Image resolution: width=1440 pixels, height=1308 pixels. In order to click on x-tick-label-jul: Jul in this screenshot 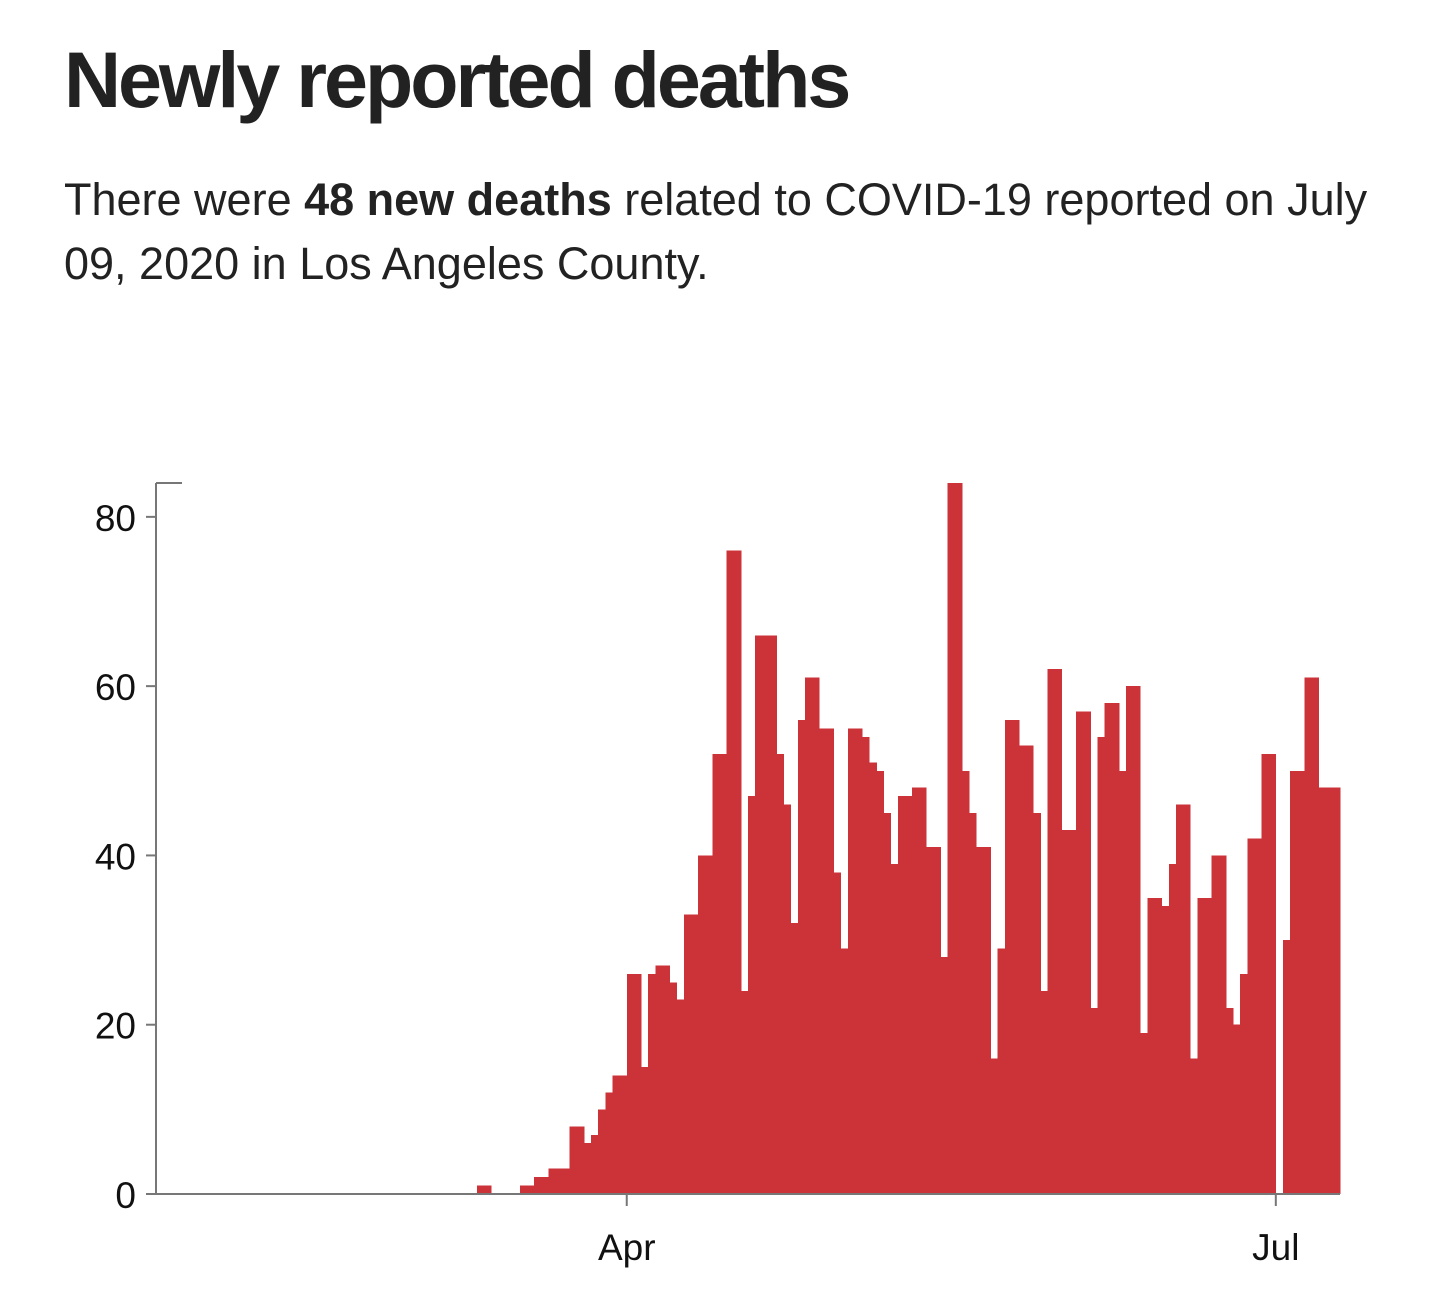, I will do `click(1275, 1247)`.